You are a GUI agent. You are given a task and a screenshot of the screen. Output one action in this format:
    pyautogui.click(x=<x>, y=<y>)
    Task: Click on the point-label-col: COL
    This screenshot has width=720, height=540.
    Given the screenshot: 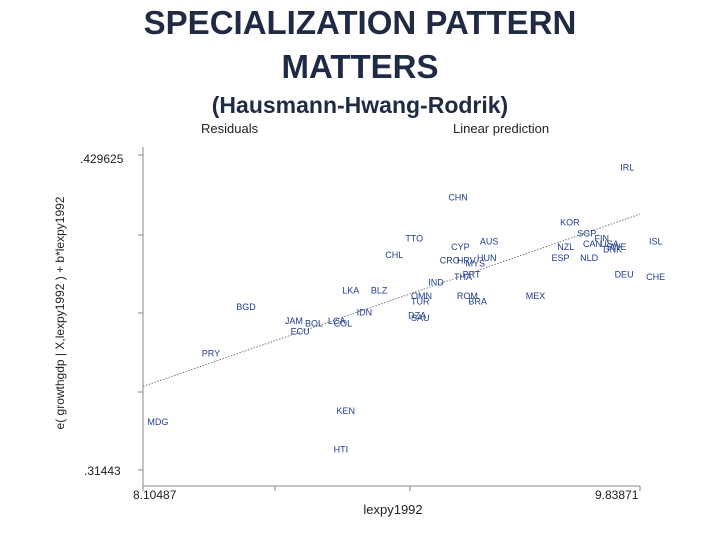 What is the action you would take?
    pyautogui.click(x=343, y=324)
    